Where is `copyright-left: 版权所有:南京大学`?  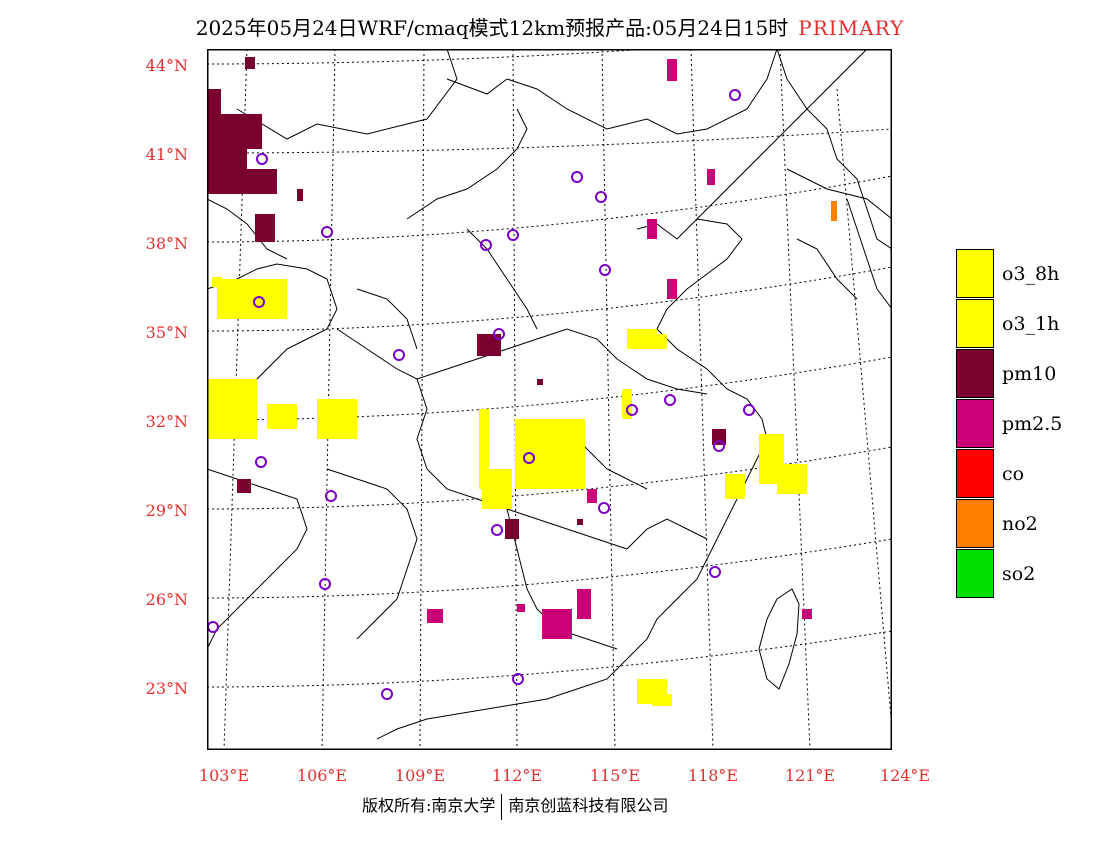 copyright-left: 版权所有:南京大学 is located at coordinates (429, 805).